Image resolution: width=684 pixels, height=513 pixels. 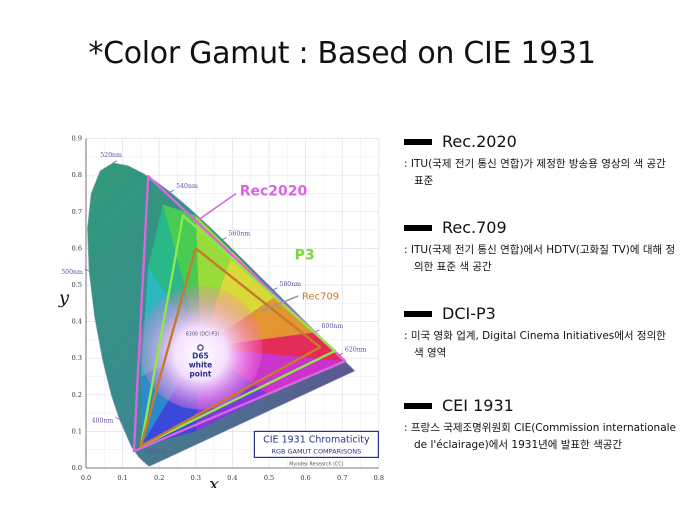 I want to click on wavelength-label: 460nm, so click(x=156, y=451).